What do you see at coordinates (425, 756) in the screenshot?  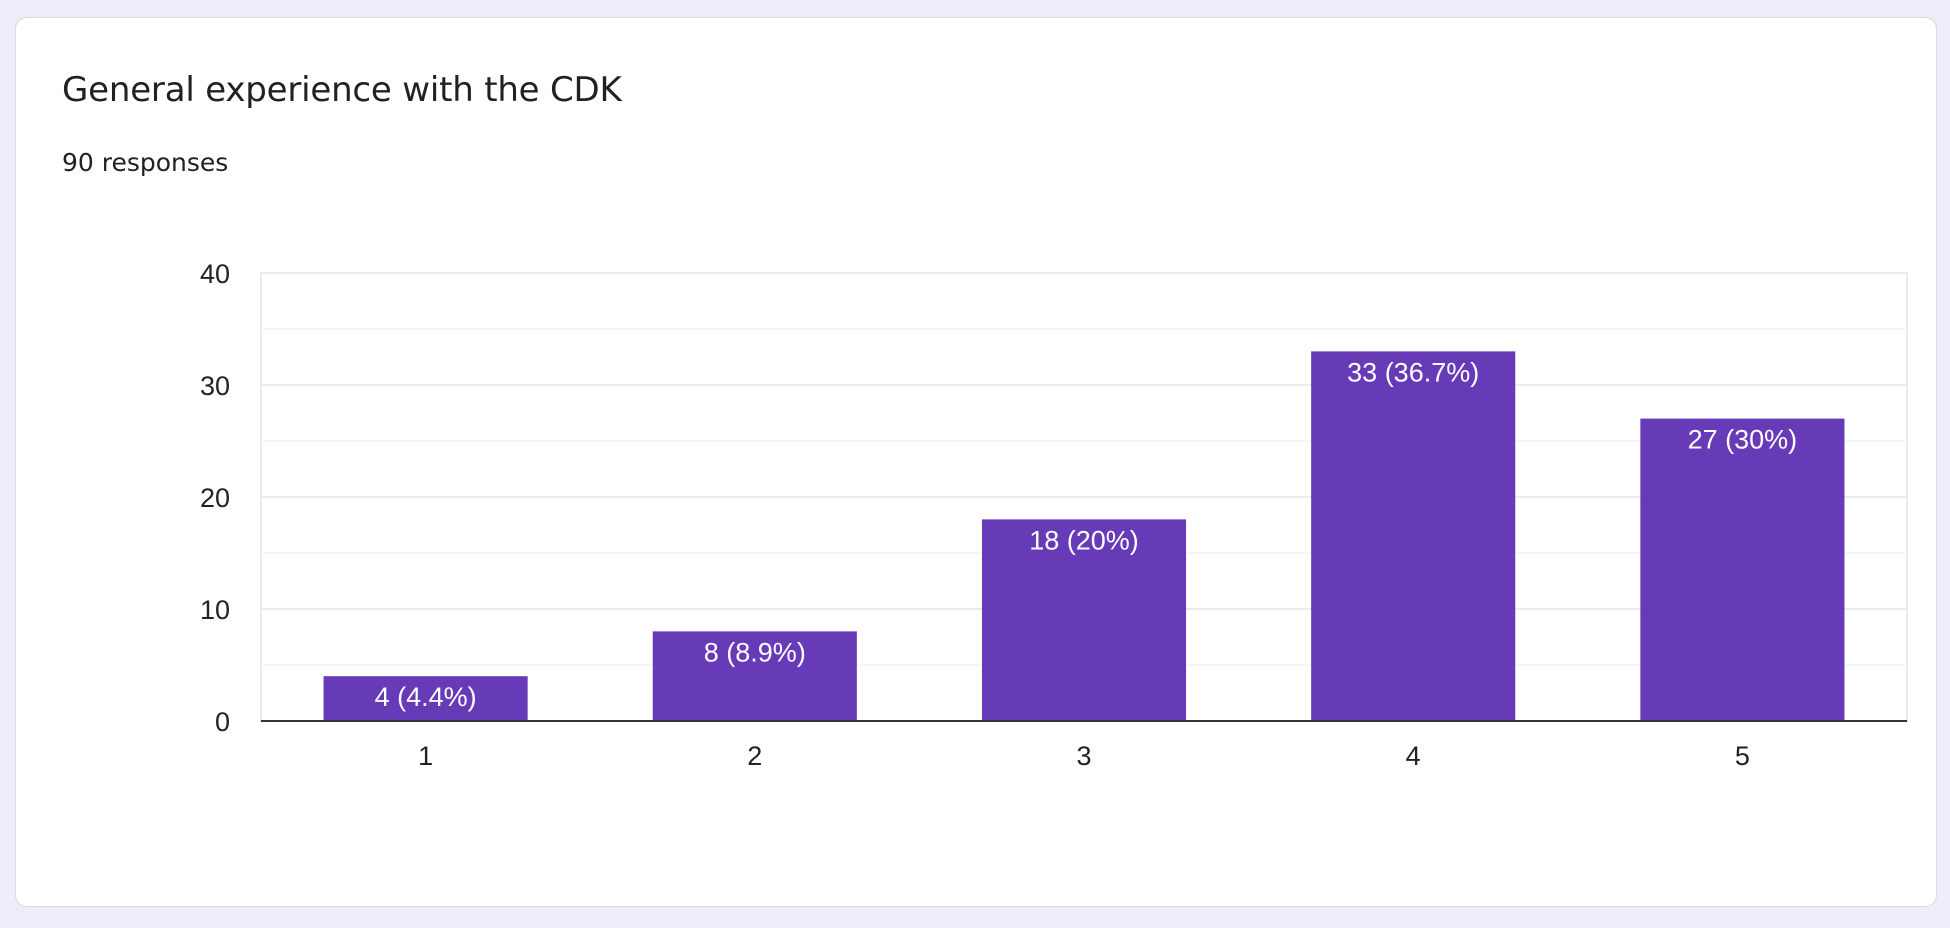 I see `x-tick-label: 1` at bounding box center [425, 756].